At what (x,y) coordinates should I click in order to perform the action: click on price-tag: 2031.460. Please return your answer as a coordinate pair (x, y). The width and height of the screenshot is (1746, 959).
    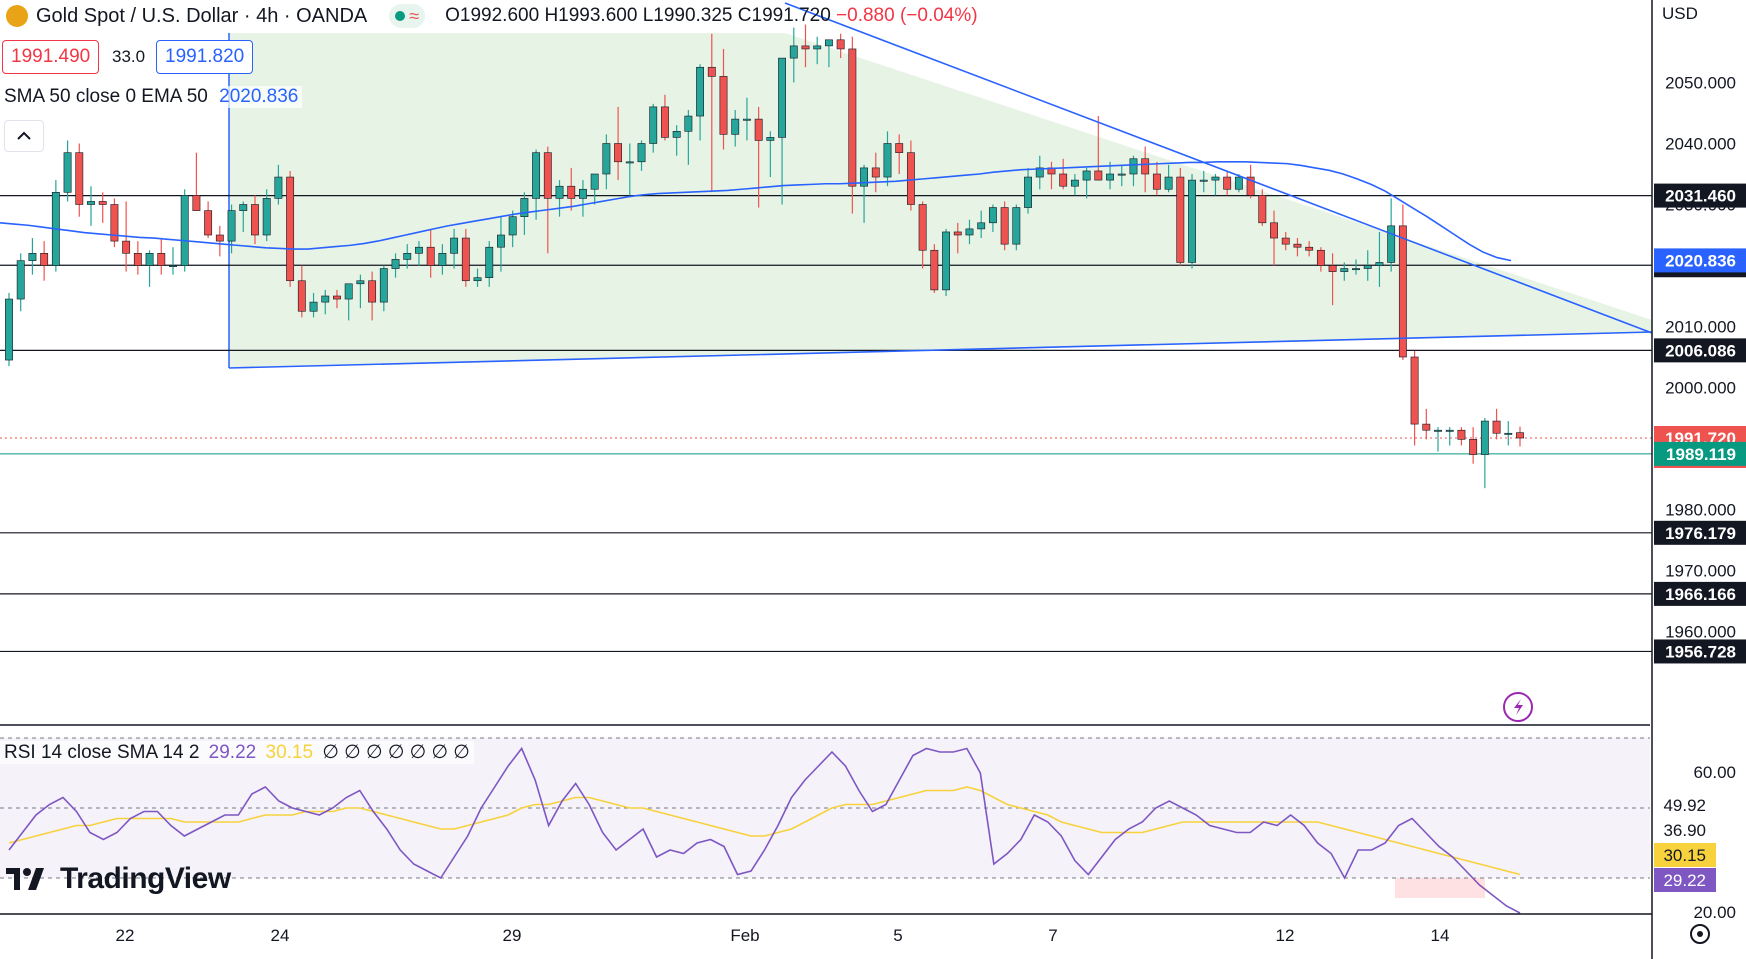
    Looking at the image, I should click on (1700, 195).